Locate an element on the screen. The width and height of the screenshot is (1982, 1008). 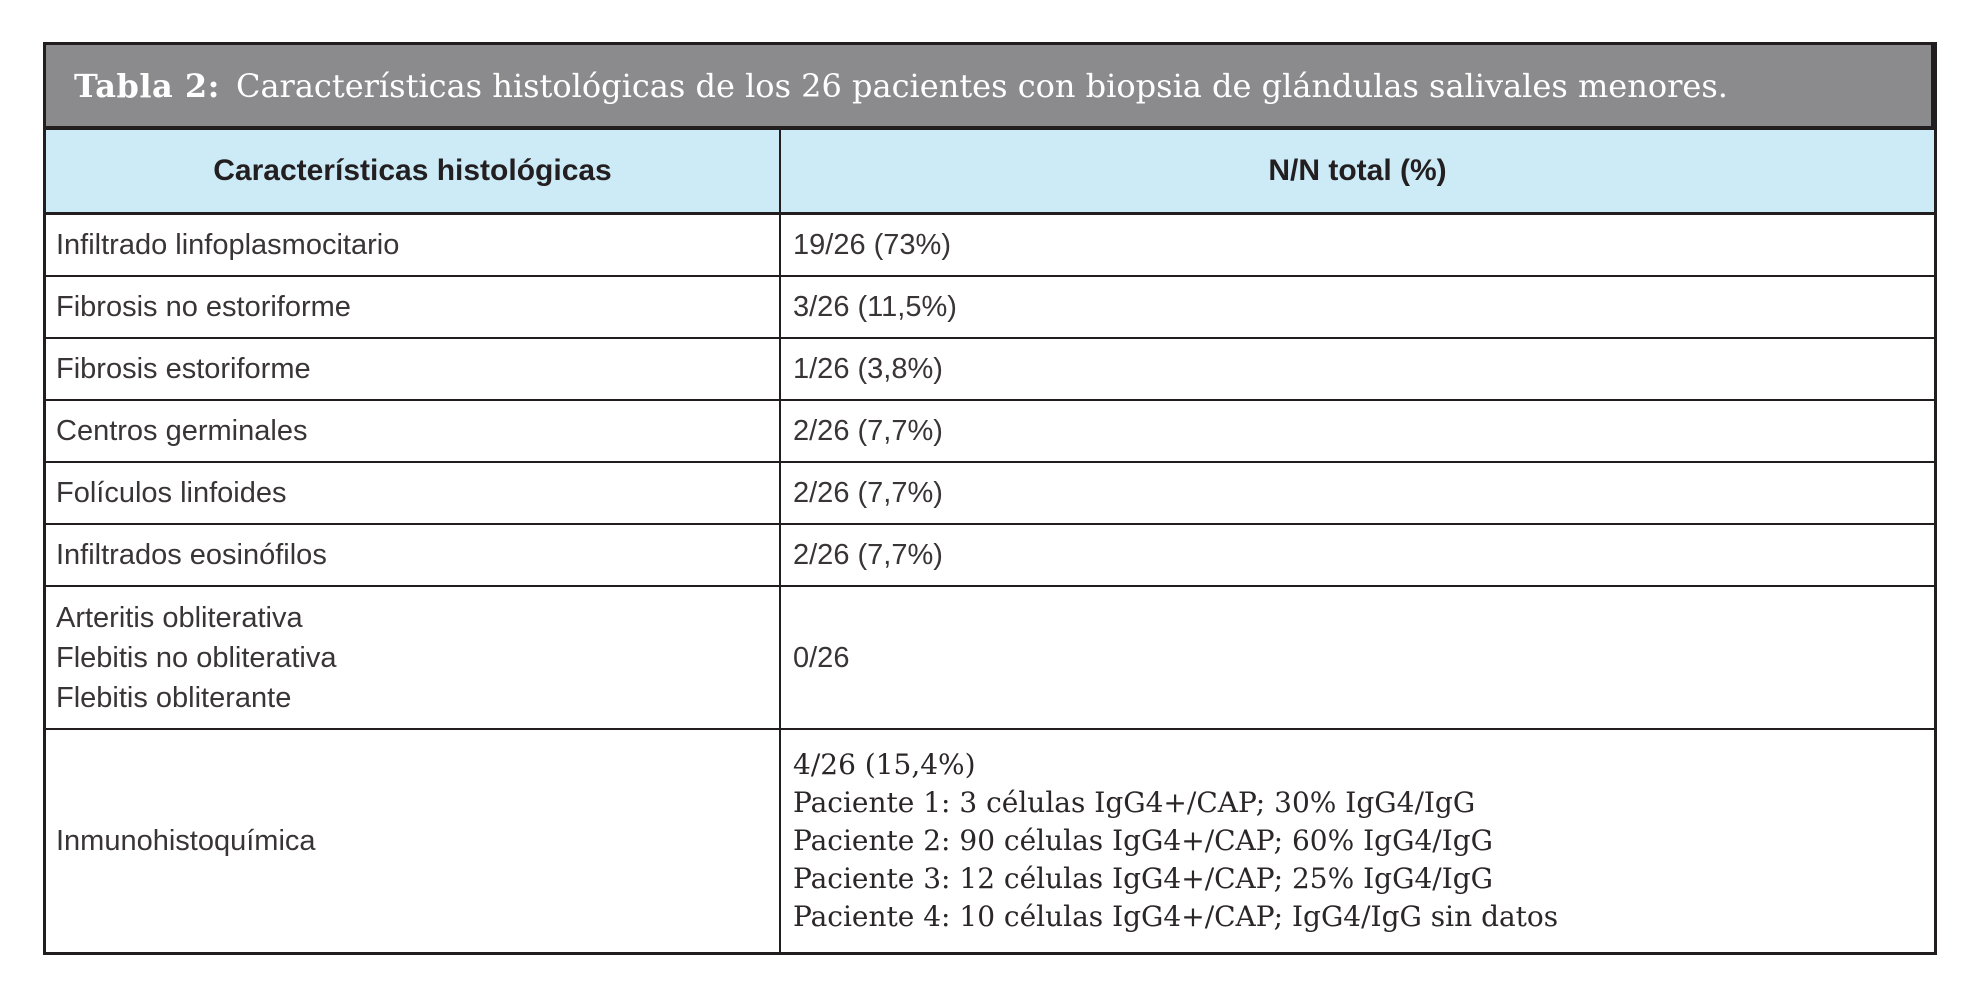
feature-line: Centros germinales is located at coordinates (182, 431).